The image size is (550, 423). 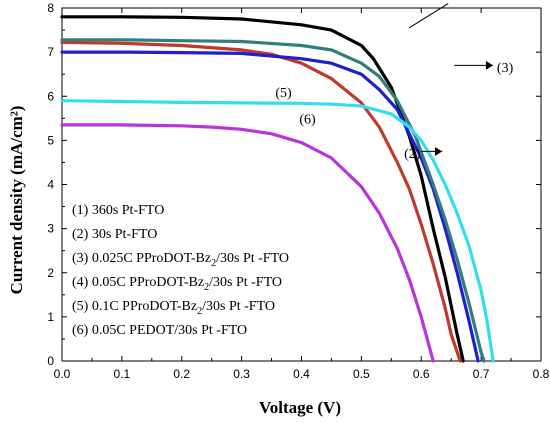 I want to click on legend-item-2: (2) 30s Pt-FTO, so click(x=114, y=234).